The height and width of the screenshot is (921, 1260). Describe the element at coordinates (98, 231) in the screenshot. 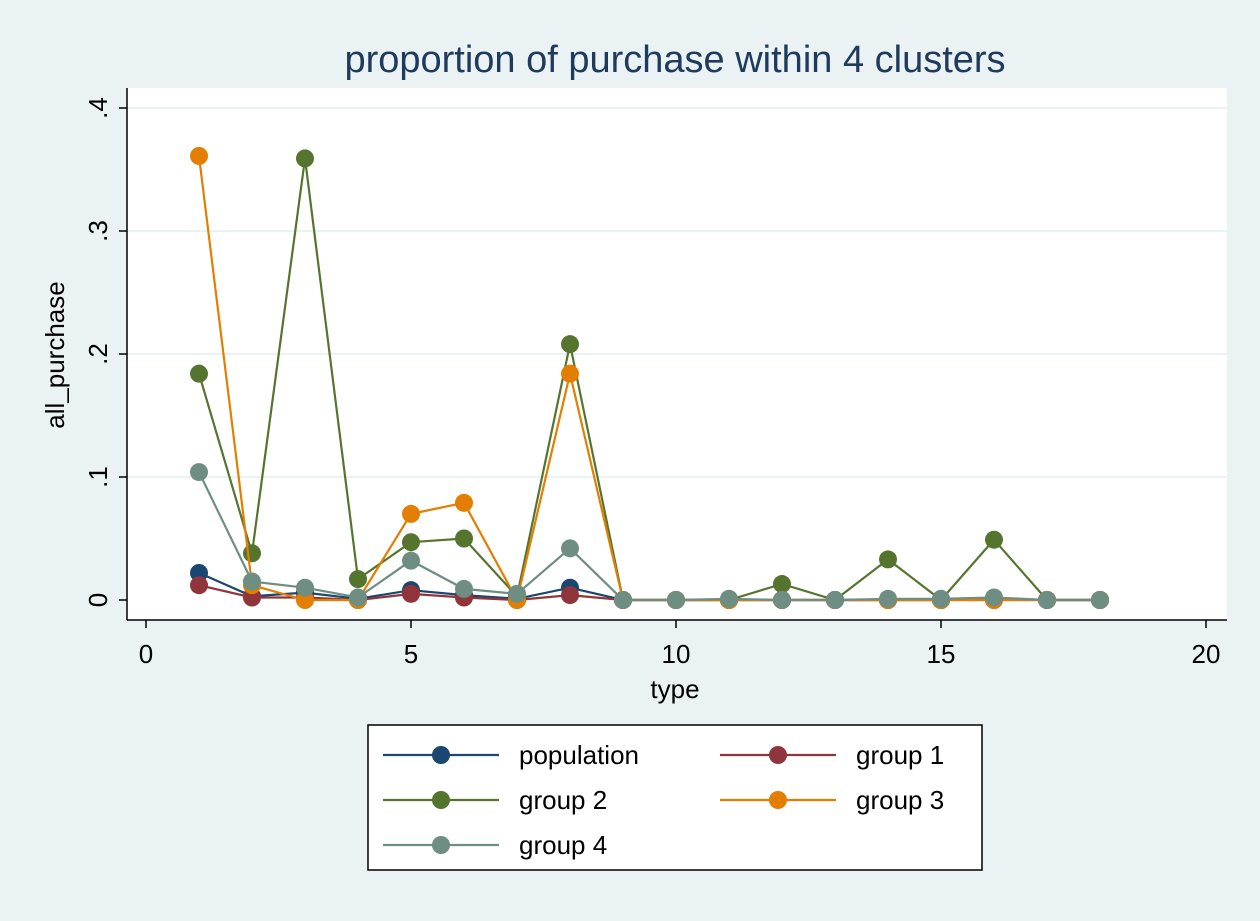

I see `y-tick-label: .3` at that location.